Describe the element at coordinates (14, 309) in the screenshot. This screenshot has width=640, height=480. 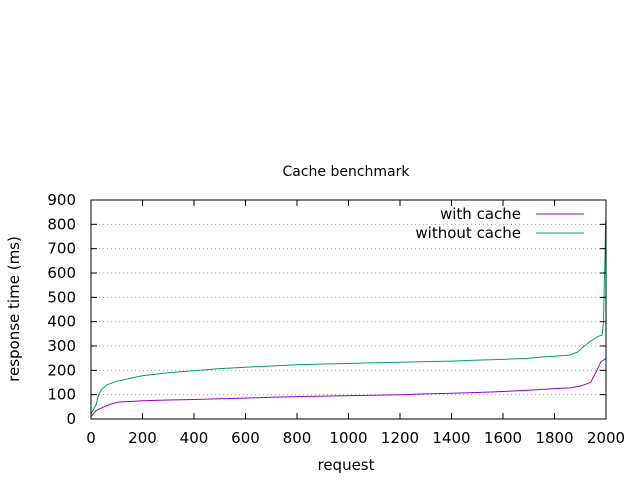
I see `y-axis-label: response time (ms)` at that location.